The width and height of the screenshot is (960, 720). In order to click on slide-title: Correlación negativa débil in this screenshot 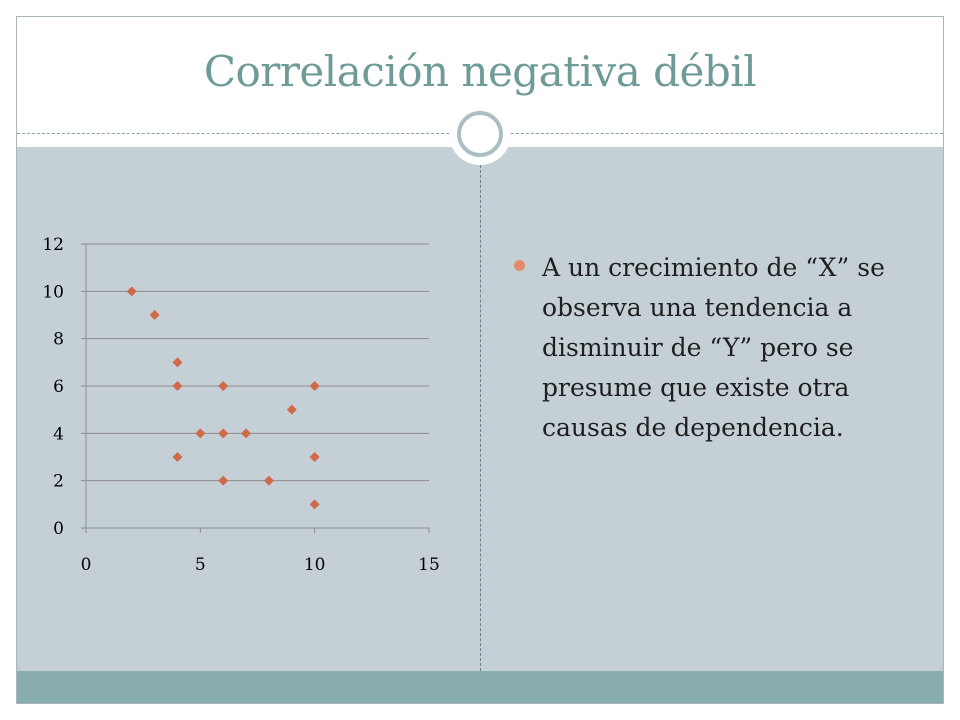, I will do `click(480, 71)`.